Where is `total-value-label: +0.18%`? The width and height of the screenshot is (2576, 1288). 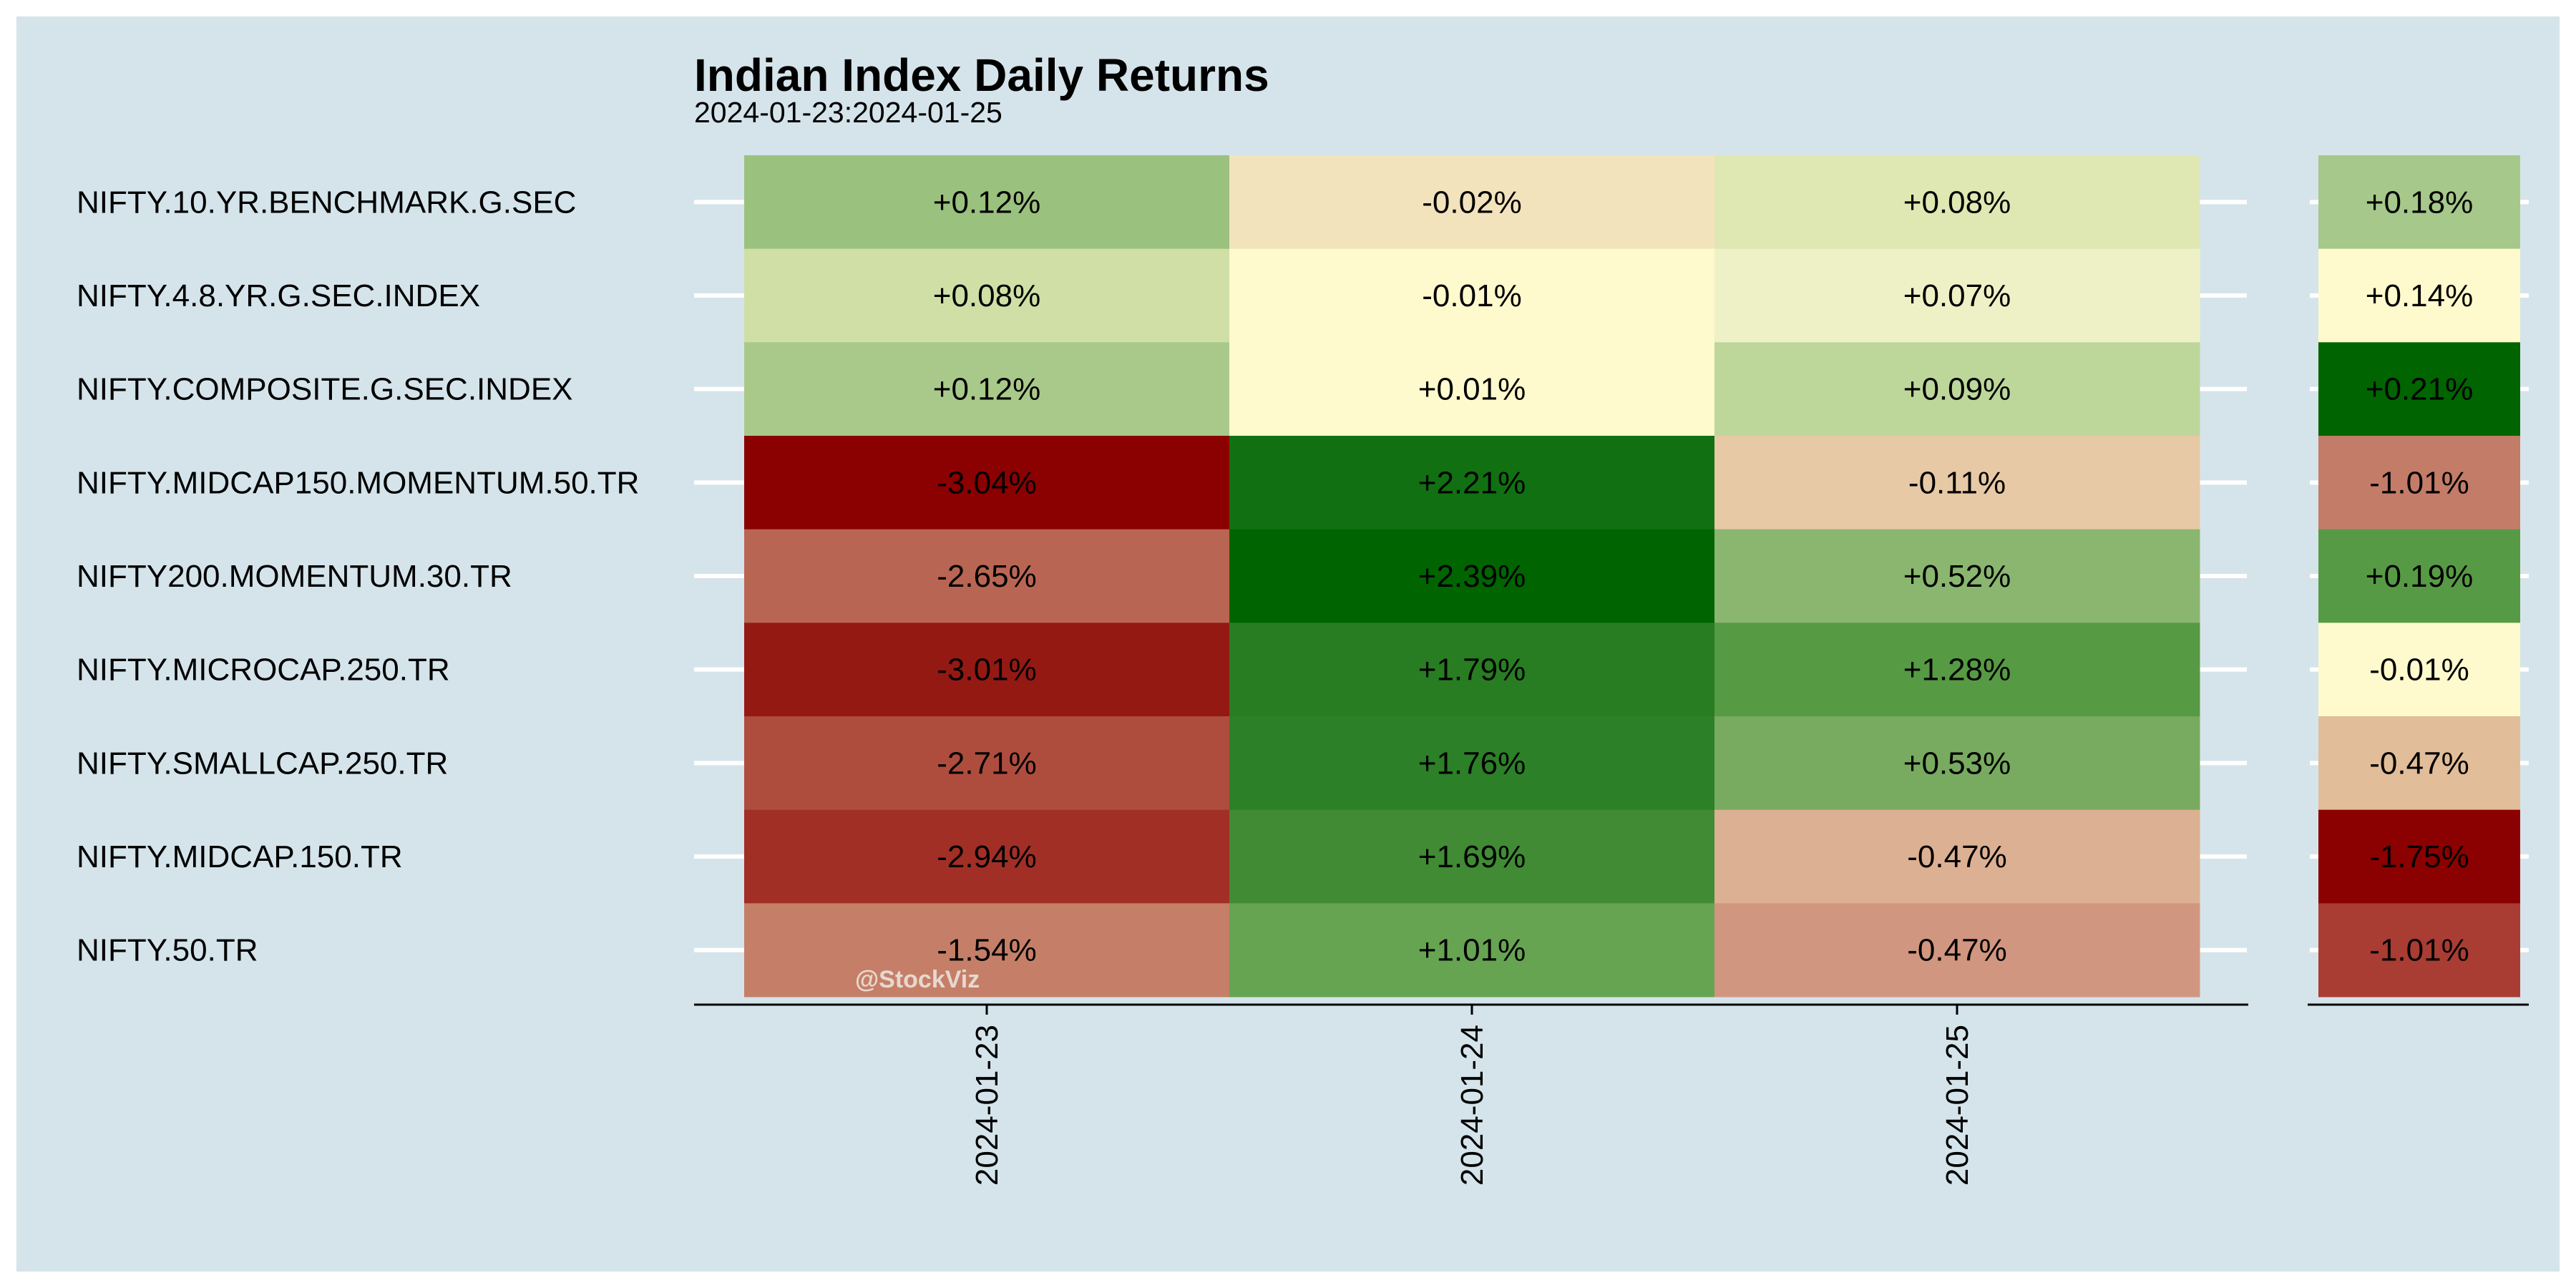 total-value-label: +0.18% is located at coordinates (2419, 202).